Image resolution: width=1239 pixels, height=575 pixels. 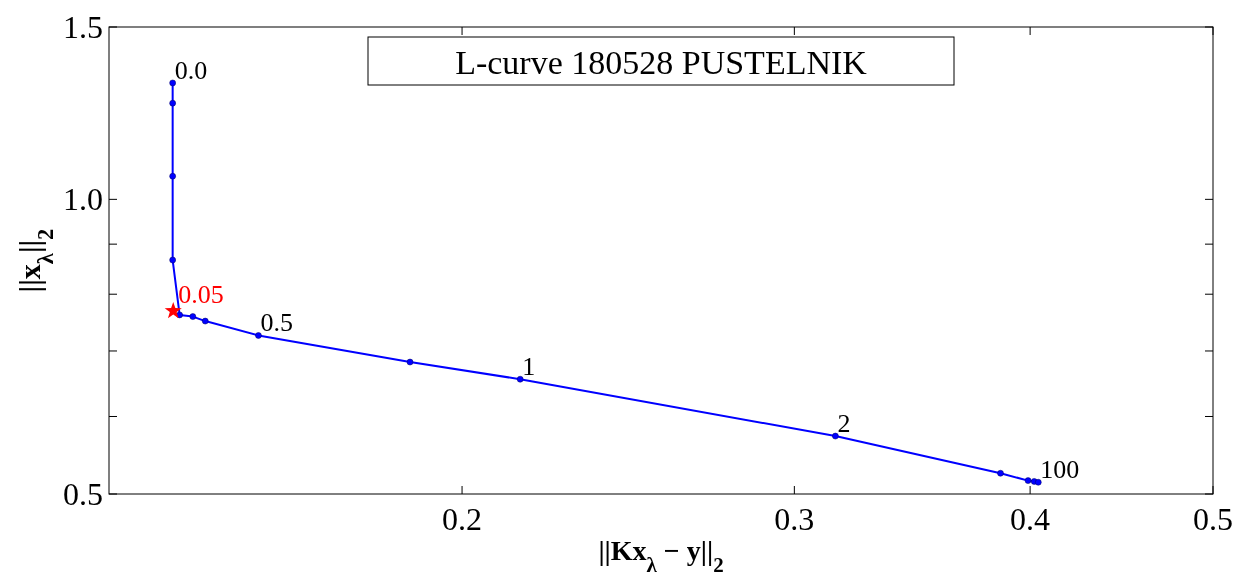 What do you see at coordinates (462, 519) in the screenshot?
I see `x-tick-label: 0.2` at bounding box center [462, 519].